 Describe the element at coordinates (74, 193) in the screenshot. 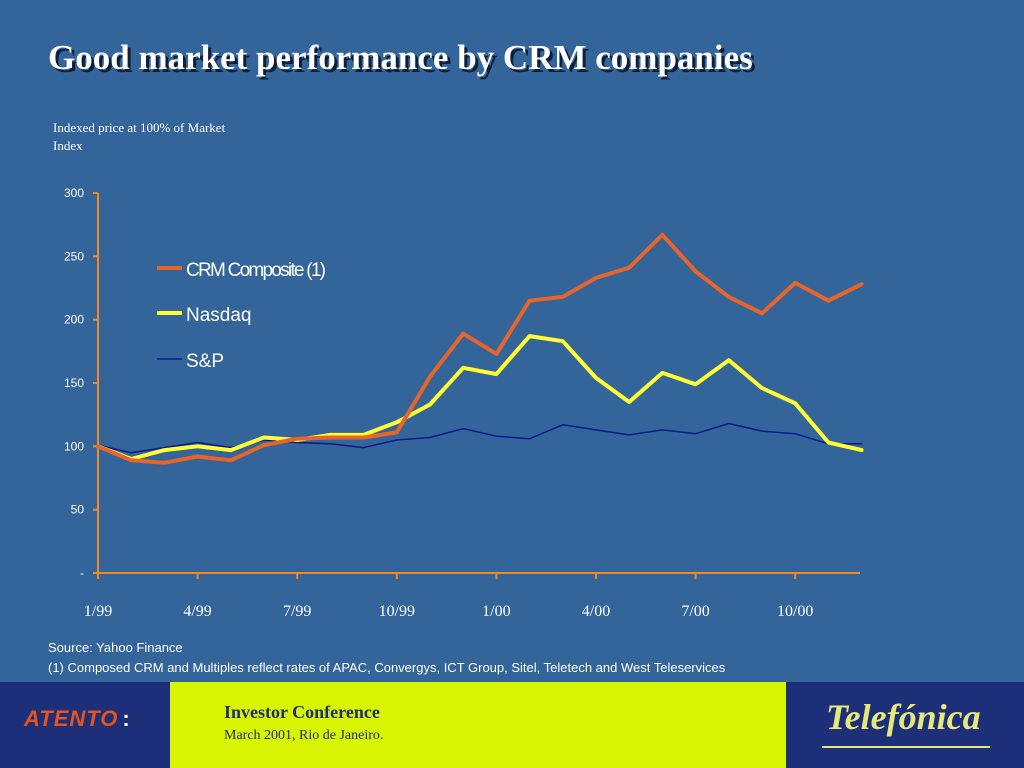

I see `y-tick-label: 300` at that location.